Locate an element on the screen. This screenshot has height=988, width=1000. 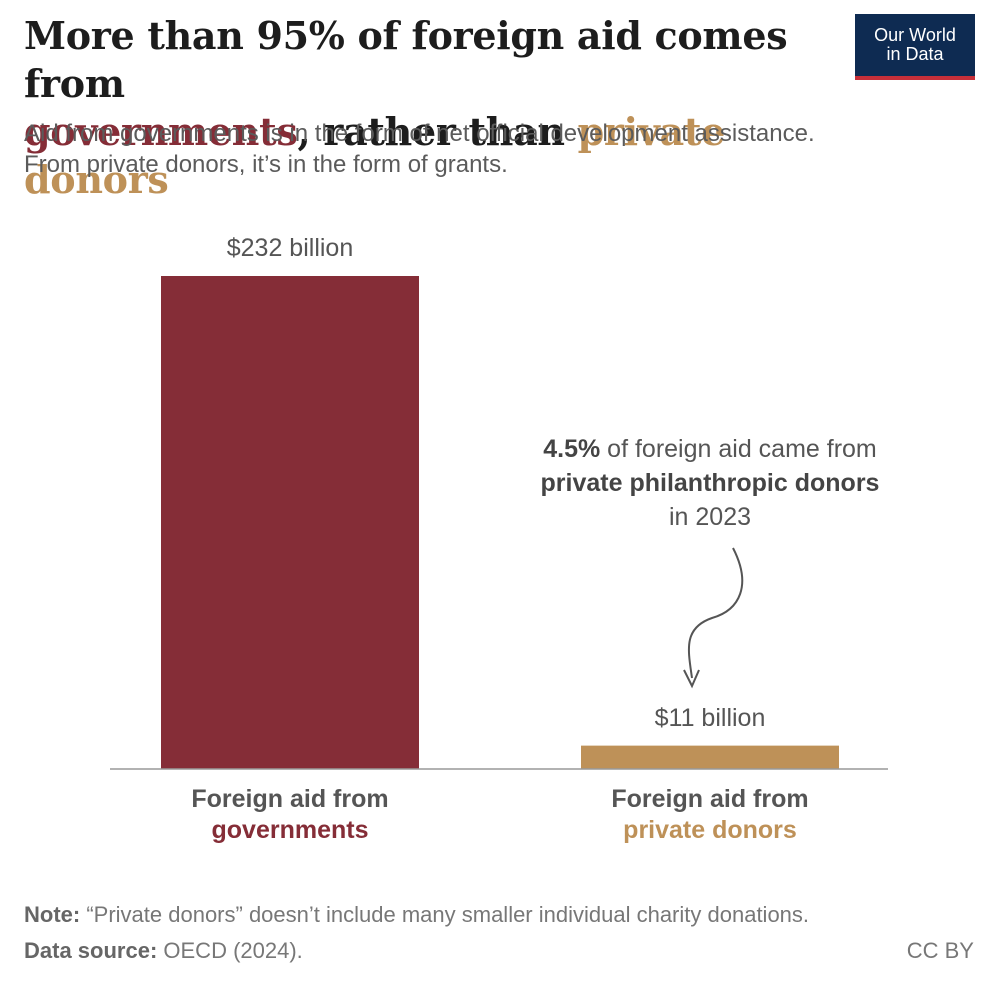
category-label: Foreign aid from private donors is located at coordinates (710, 815).